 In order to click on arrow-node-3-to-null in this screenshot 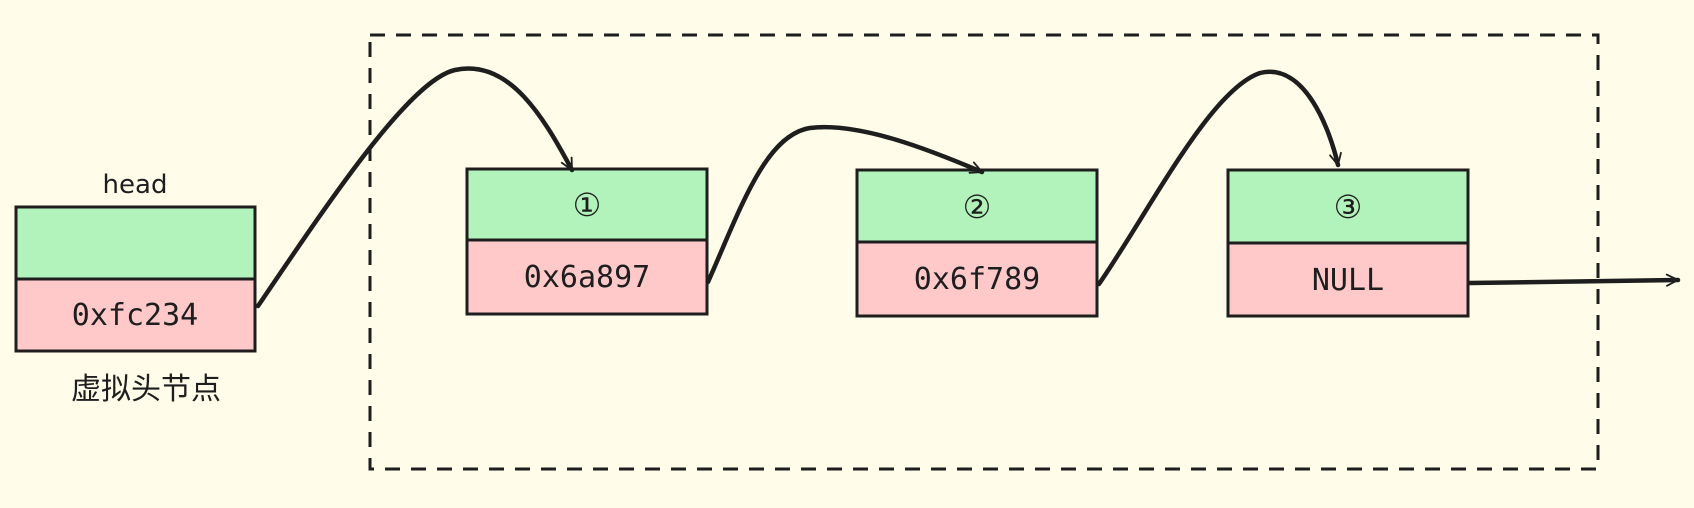, I will do `click(1574, 280)`.